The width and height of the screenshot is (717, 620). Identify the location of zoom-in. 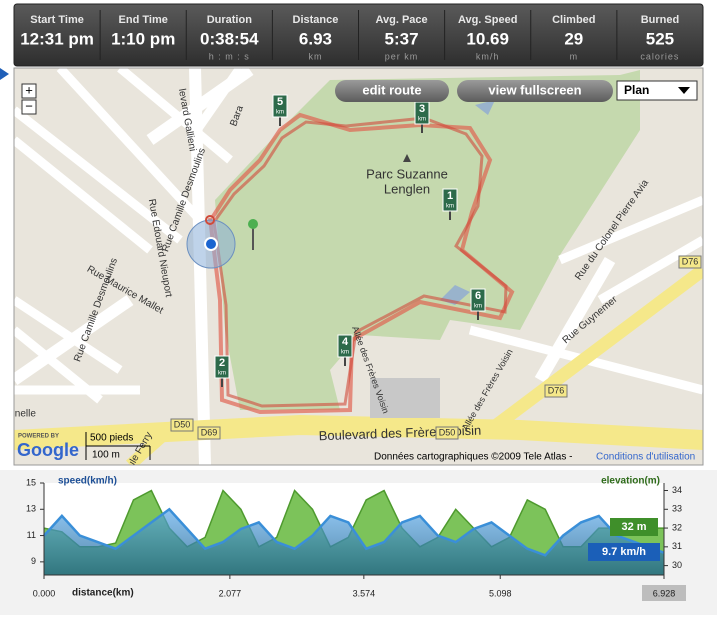
(29, 91).